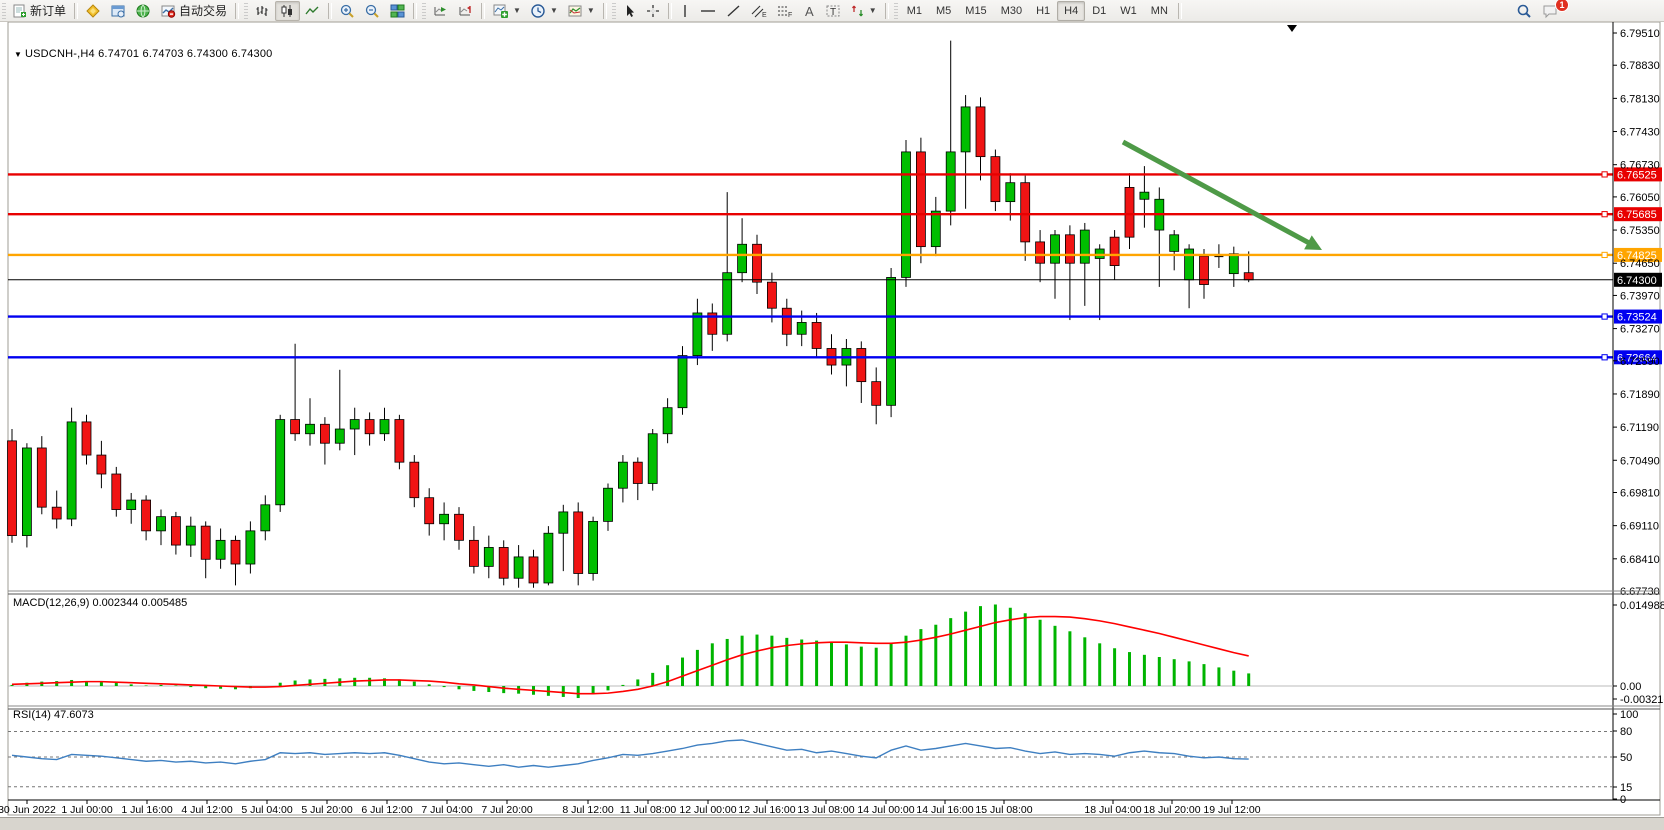 The height and width of the screenshot is (830, 1664). Describe the element at coordinates (764, 15) in the screenshot. I see `svg-text: E` at that location.